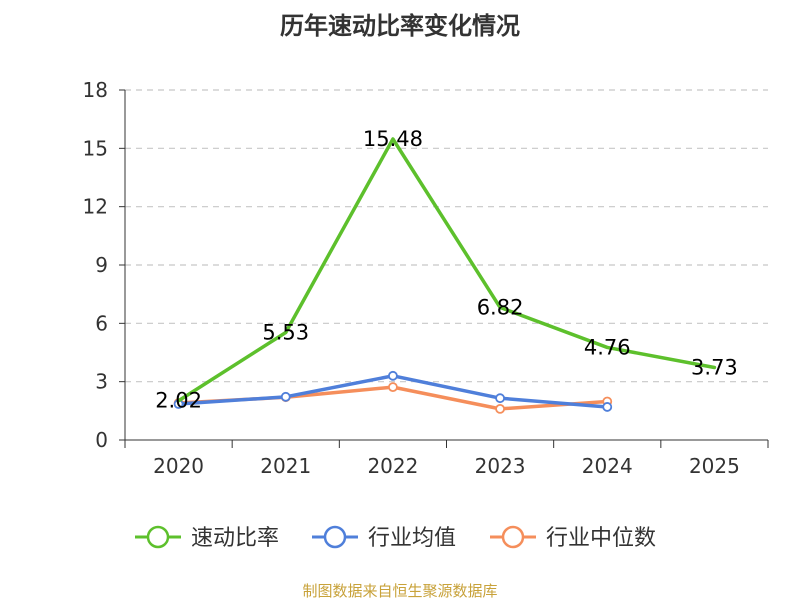 This screenshot has height=600, width=800. What do you see at coordinates (500, 307) in the screenshot?
I see `data-label-2023: 6.82` at bounding box center [500, 307].